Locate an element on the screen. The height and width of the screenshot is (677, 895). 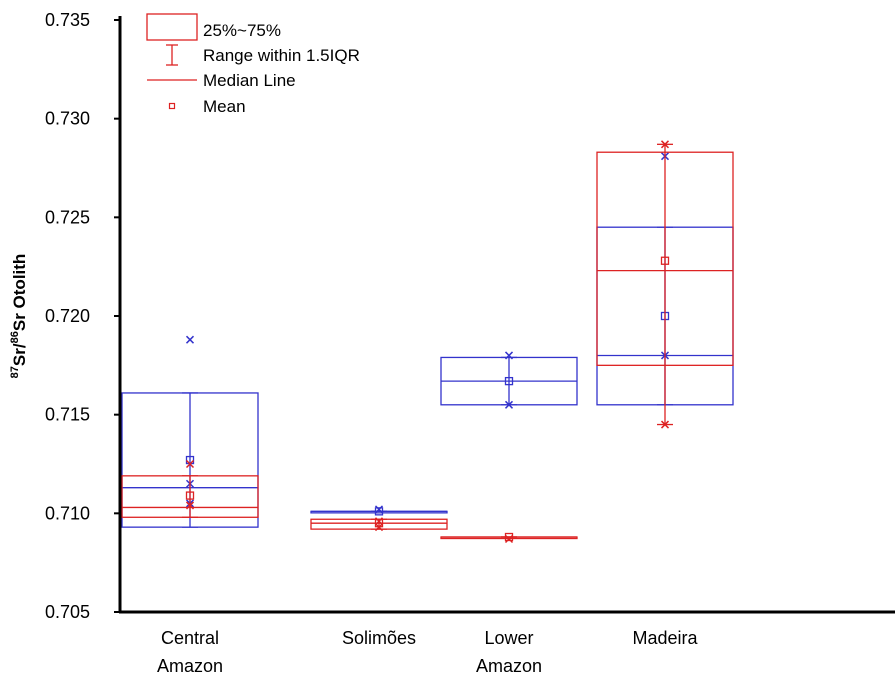
legend-label: Range within 1.5IQR is located at coordinates (281, 55).